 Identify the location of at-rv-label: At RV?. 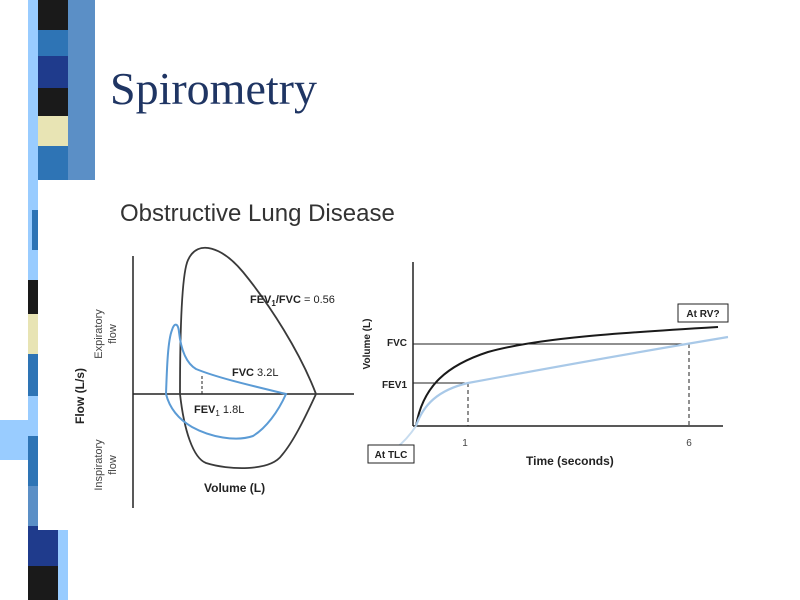
(702, 314).